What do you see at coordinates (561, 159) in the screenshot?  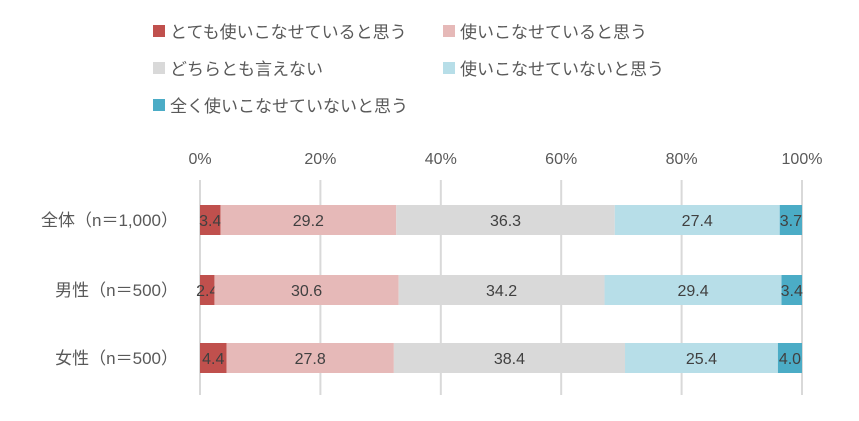 I see `x-tick-label: 60%` at bounding box center [561, 159].